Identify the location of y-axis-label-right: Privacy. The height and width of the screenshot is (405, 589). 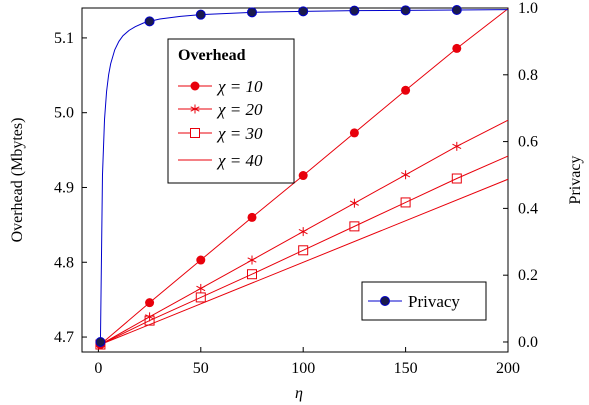
(575, 180).